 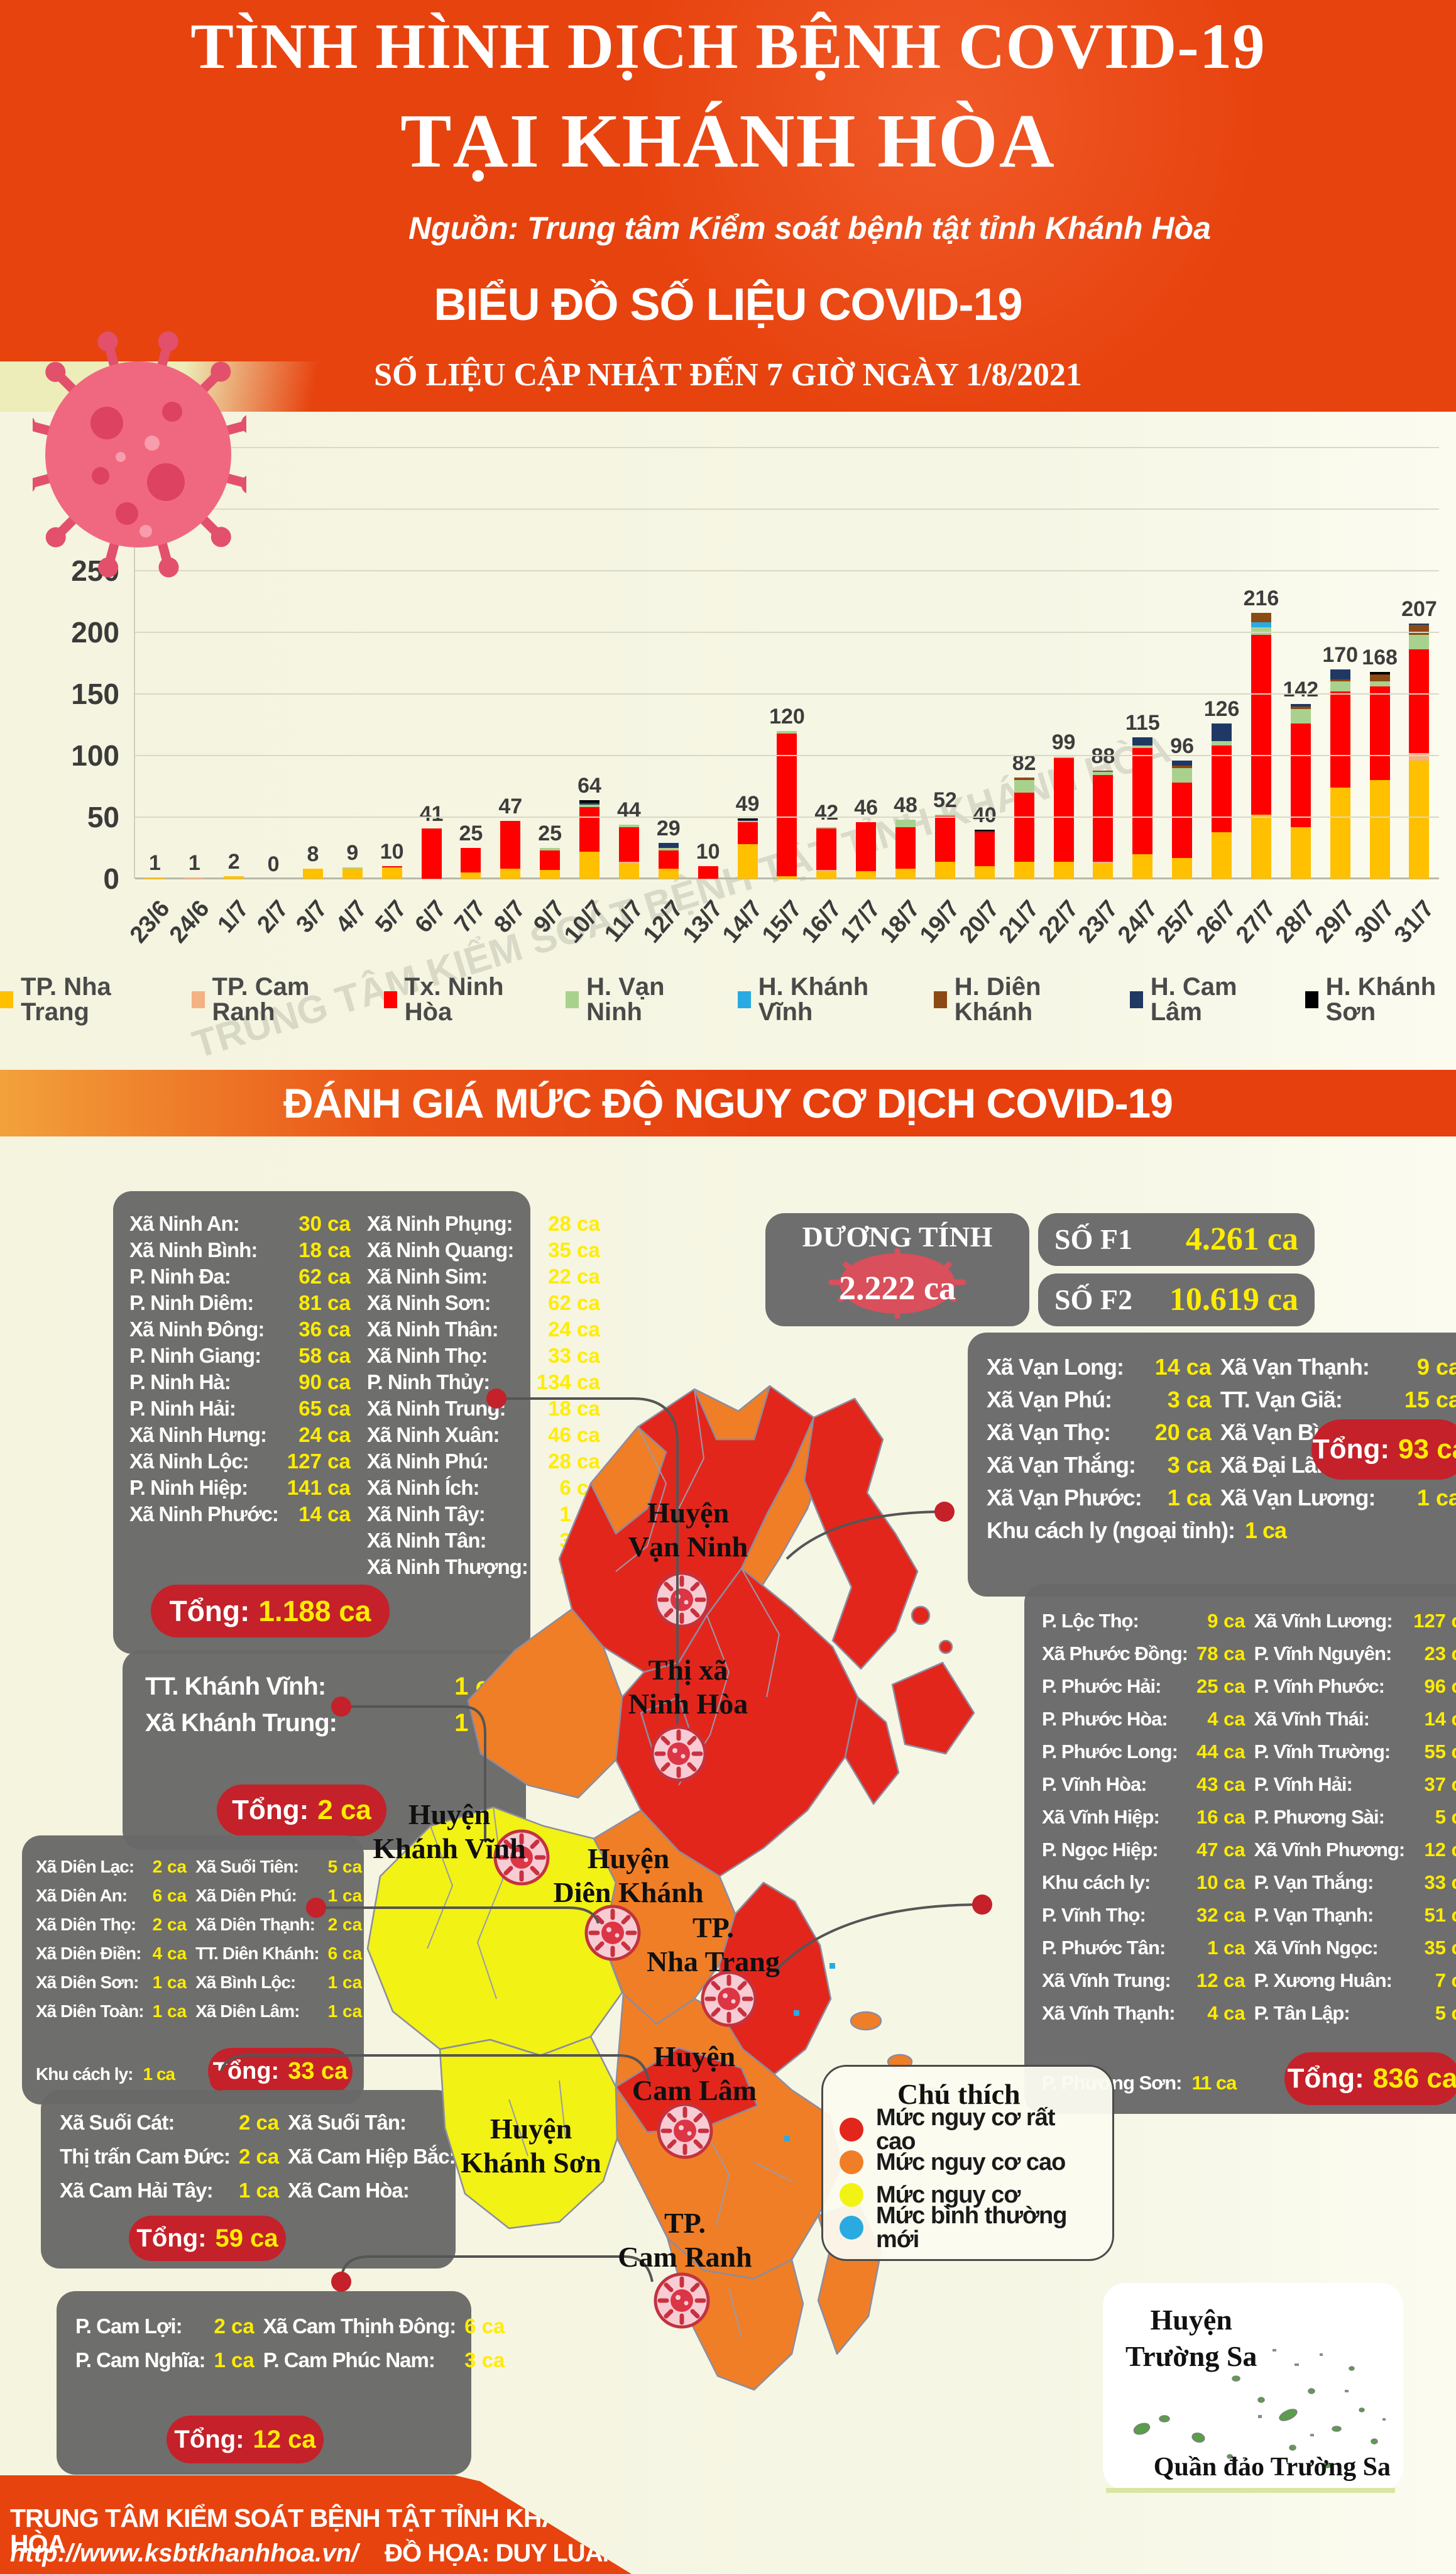 What do you see at coordinates (629, 663) in the screenshot?
I see `bar-column: 44` at bounding box center [629, 663].